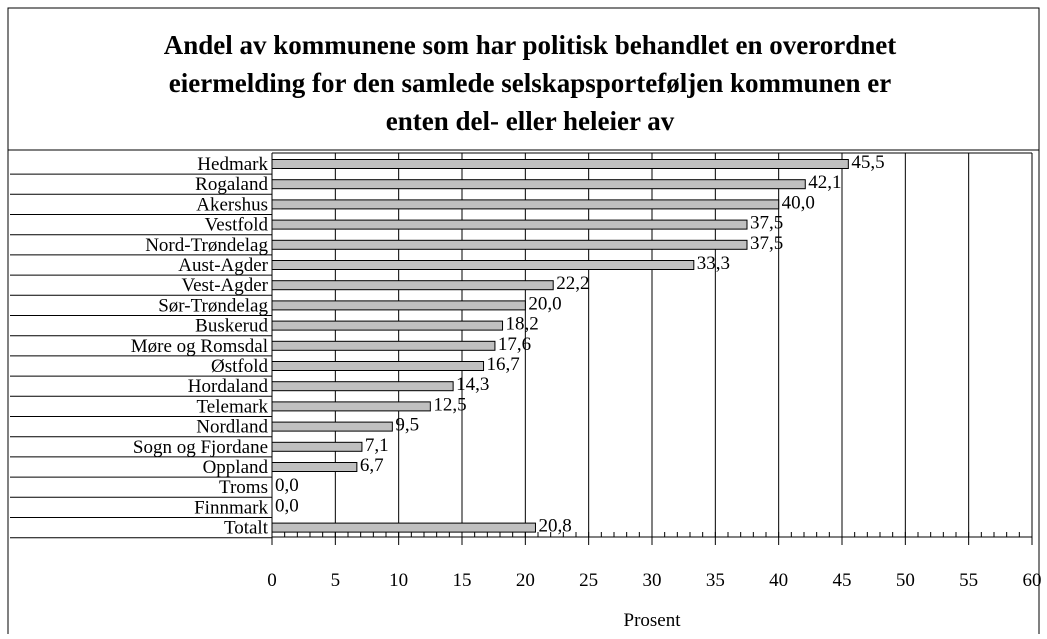 This screenshot has width=1047, height=639. Describe the element at coordinates (407, 425) in the screenshot. I see `data-label: 9,5` at that location.